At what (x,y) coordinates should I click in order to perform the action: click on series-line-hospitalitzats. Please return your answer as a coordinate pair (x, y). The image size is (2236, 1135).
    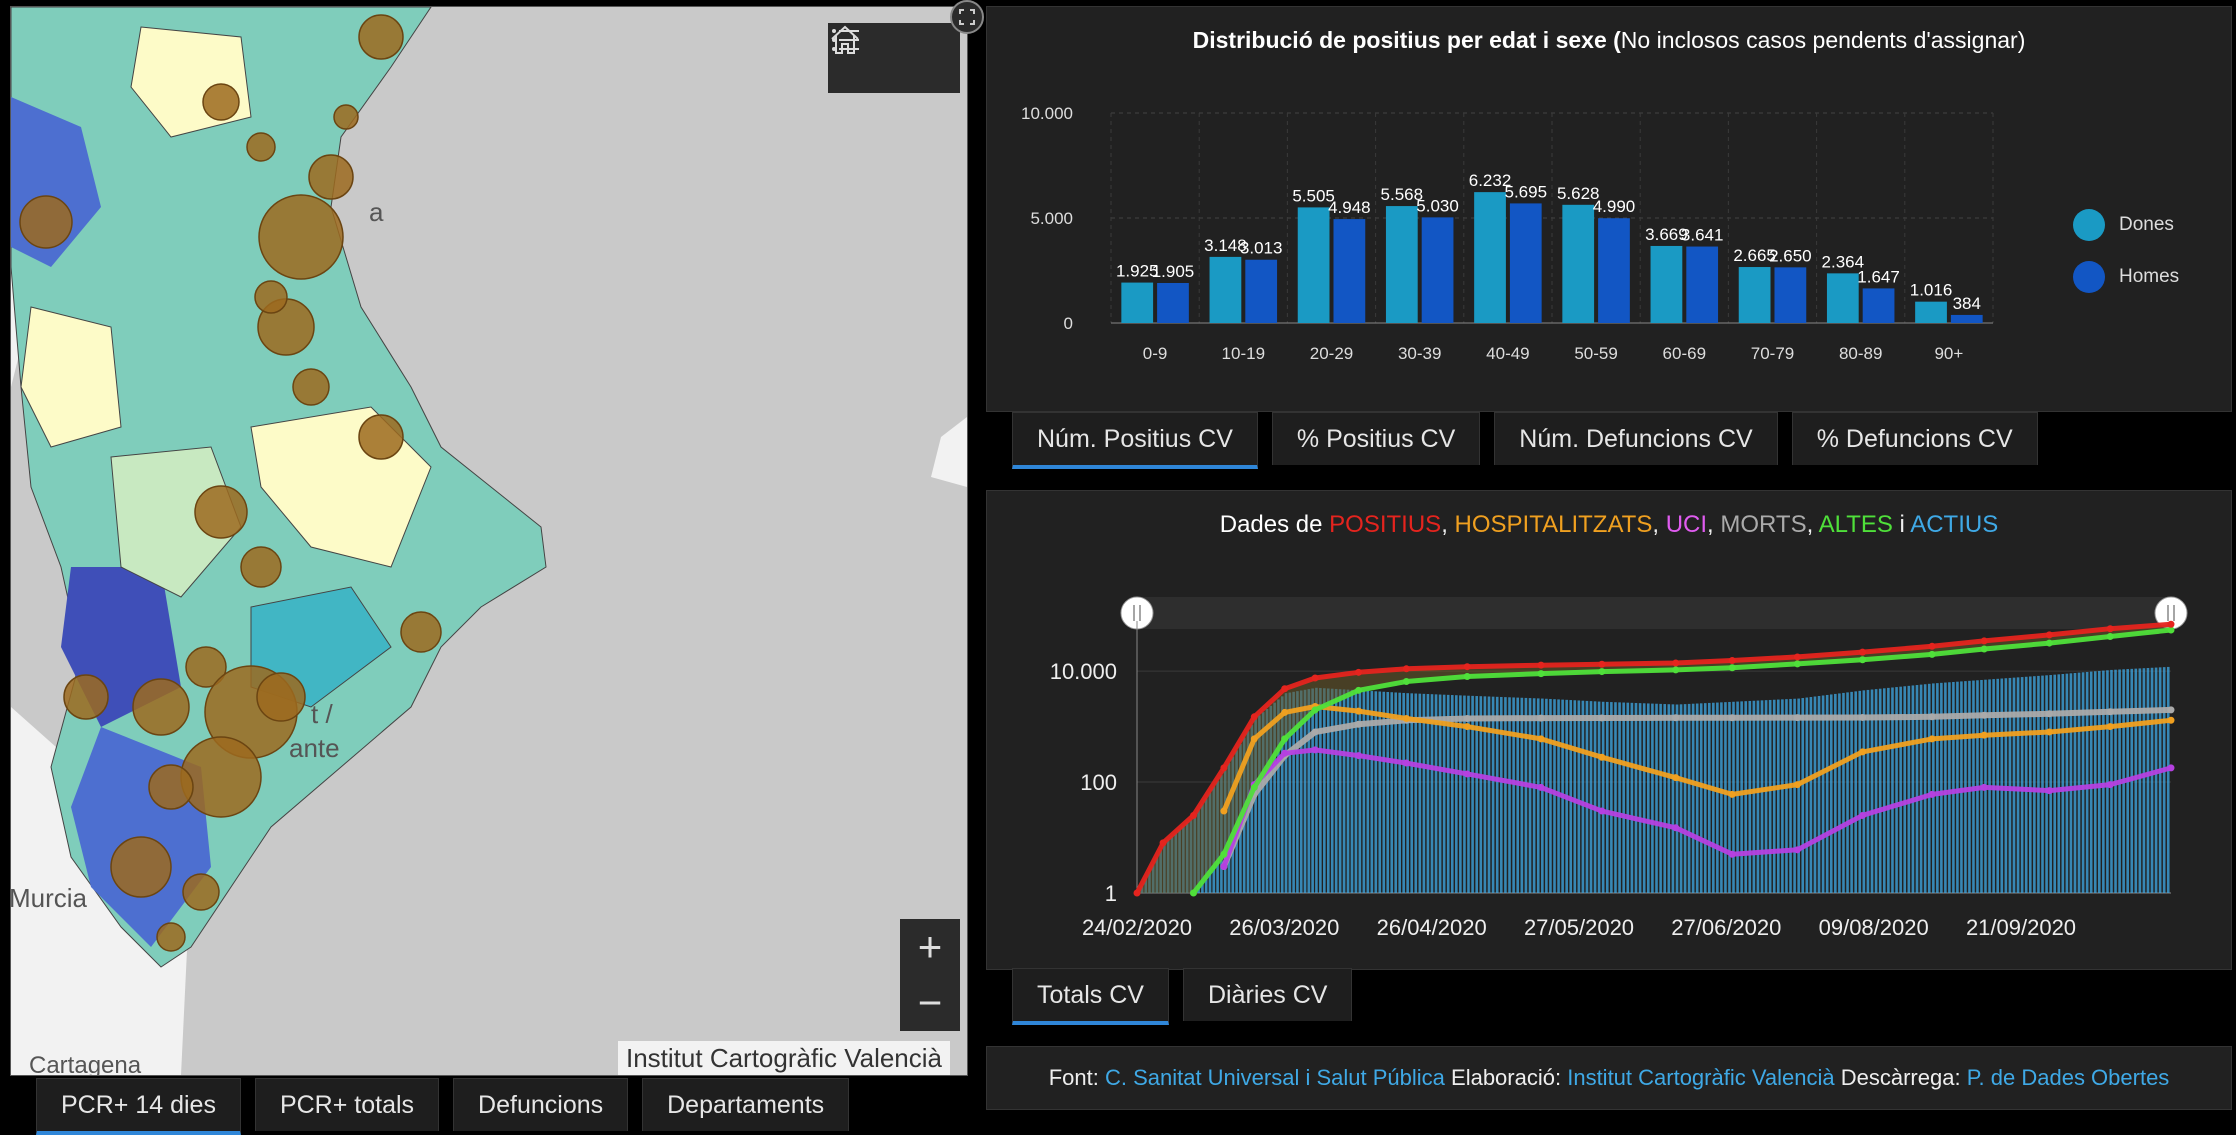
    Looking at the image, I should click on (1696, 758).